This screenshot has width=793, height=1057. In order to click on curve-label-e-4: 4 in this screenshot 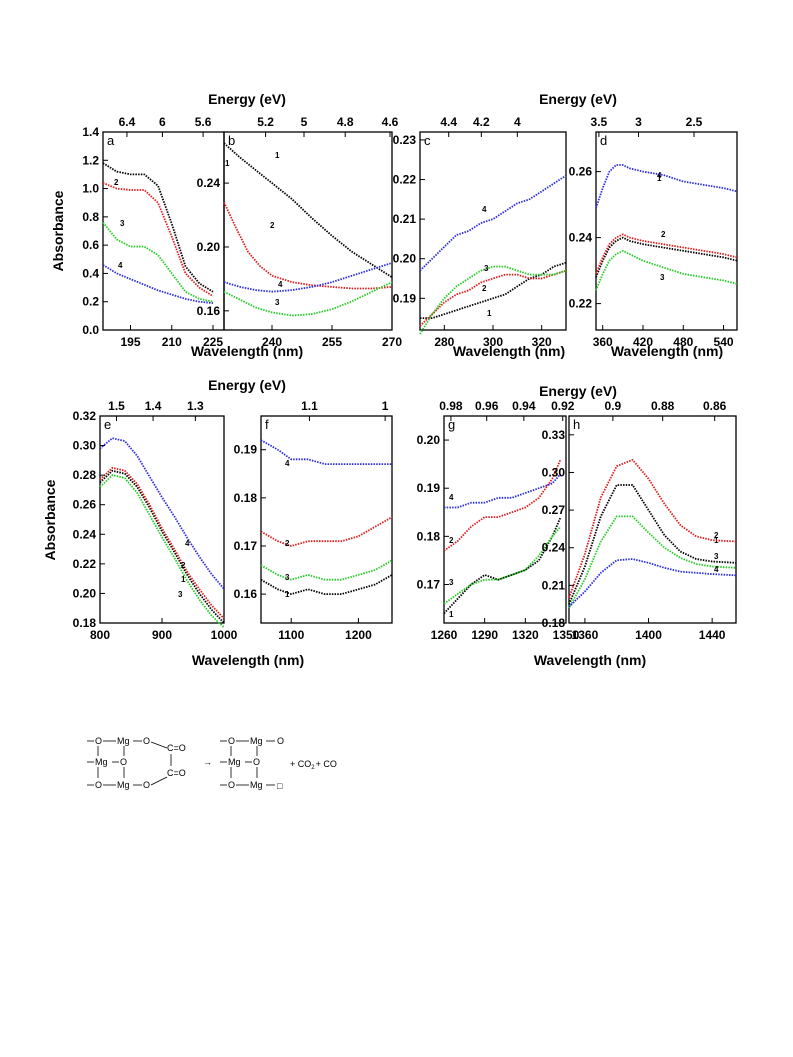, I will do `click(187, 543)`.